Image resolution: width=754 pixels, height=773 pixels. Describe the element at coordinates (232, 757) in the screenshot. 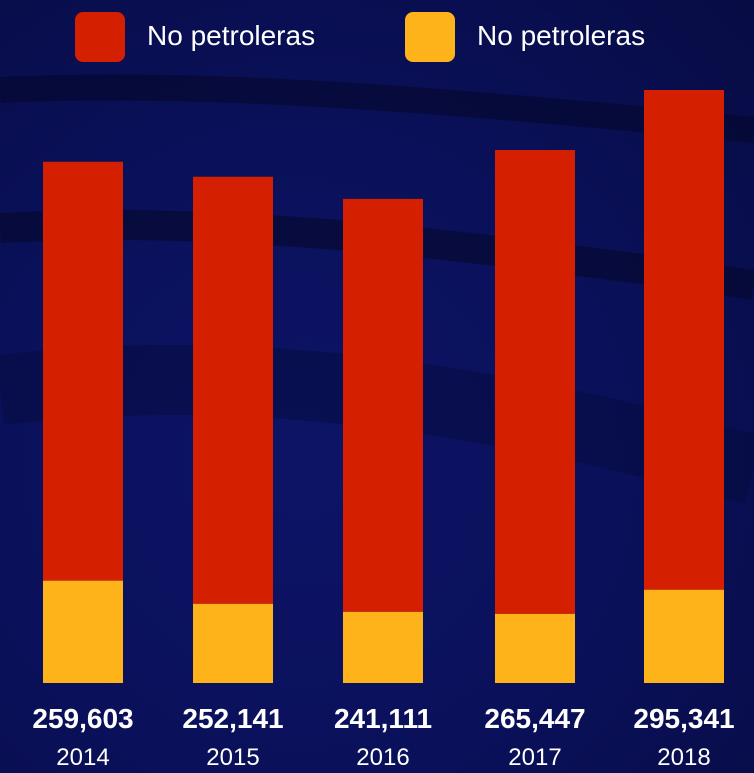

I see `year-tick-label: 2015` at that location.